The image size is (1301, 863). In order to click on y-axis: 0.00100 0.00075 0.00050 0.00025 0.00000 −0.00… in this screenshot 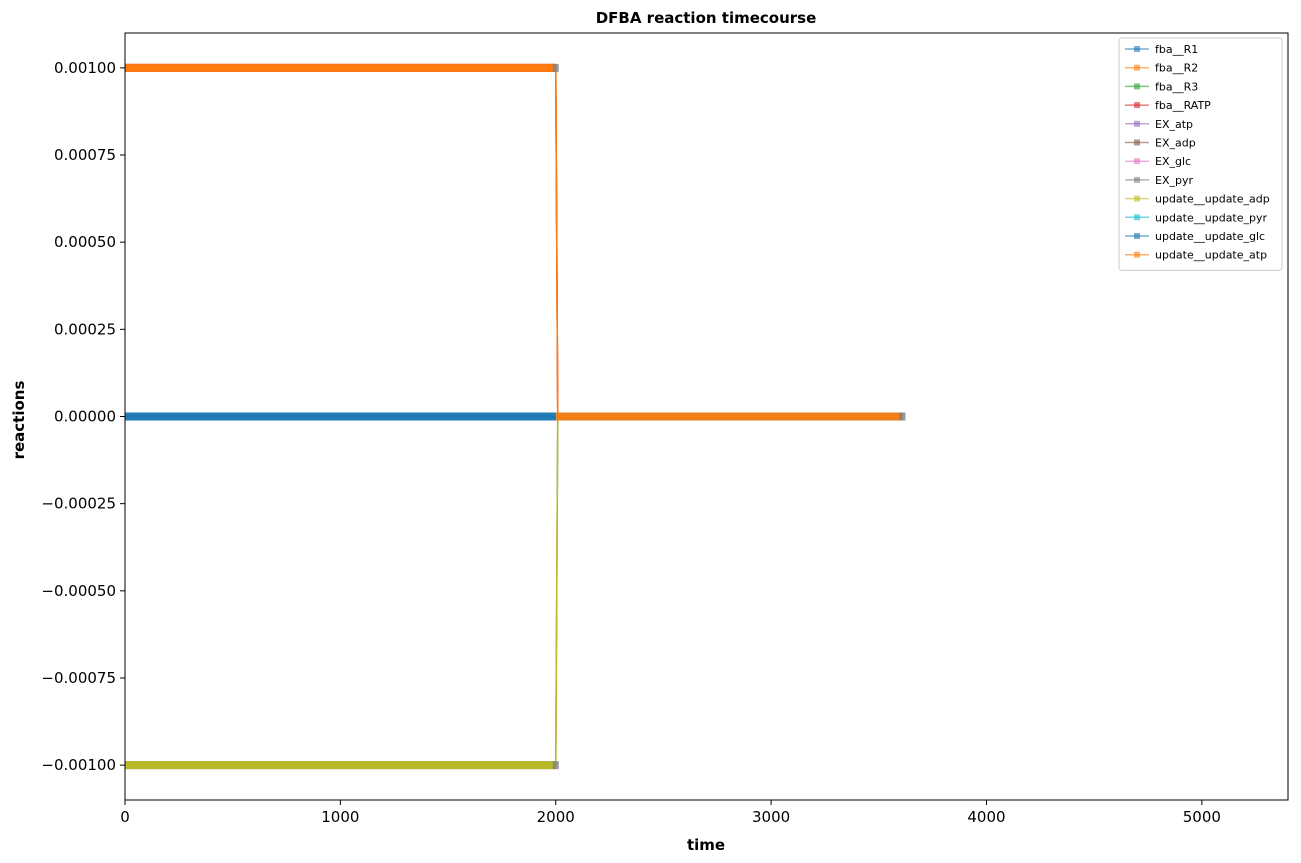, I will do `click(83, 416)`.